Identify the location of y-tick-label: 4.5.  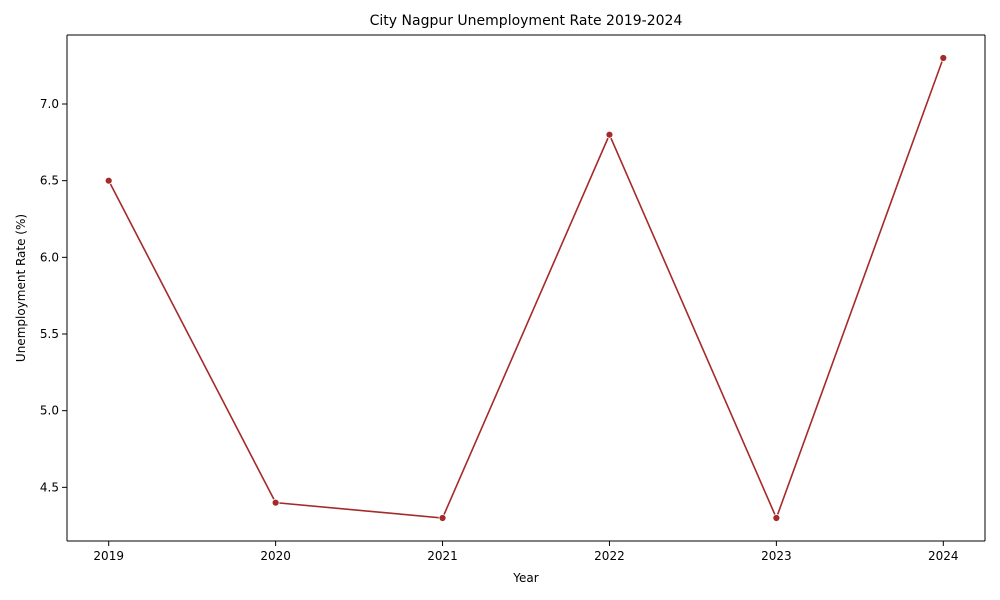
(49, 487).